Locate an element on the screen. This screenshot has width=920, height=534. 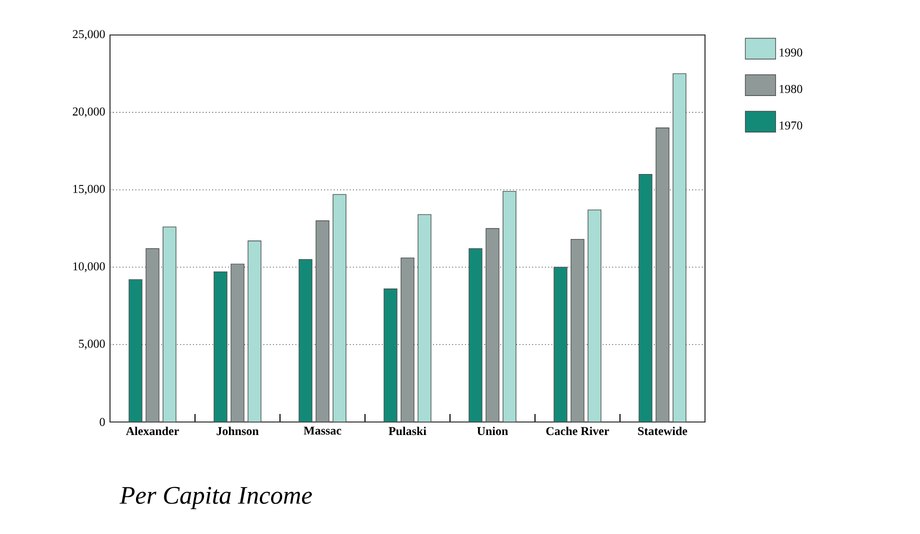
y-tick-label: 0 is located at coordinates (102, 422).